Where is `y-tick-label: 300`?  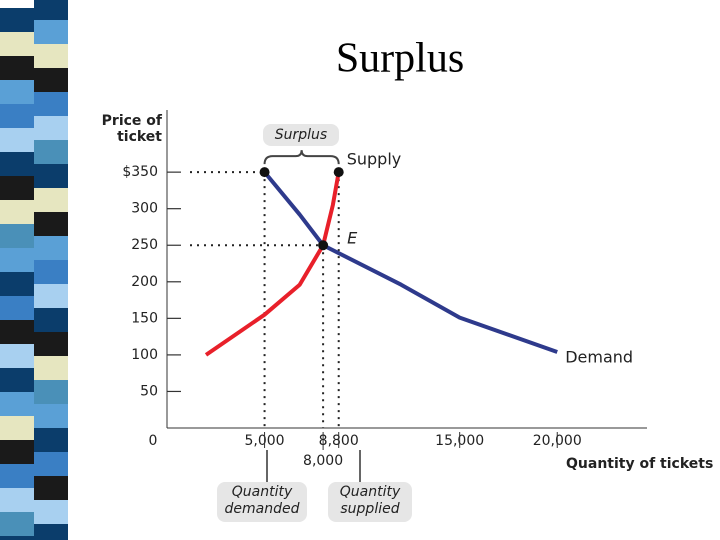
y-tick-label: 300 is located at coordinates (144, 209).